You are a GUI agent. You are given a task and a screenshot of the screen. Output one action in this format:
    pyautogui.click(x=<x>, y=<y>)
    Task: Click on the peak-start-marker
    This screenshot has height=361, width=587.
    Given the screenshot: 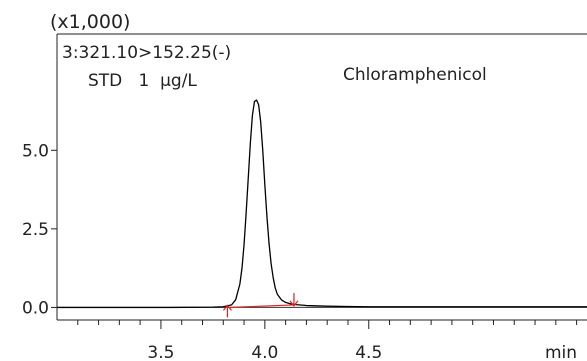 What is the action you would take?
    pyautogui.click(x=227, y=311)
    